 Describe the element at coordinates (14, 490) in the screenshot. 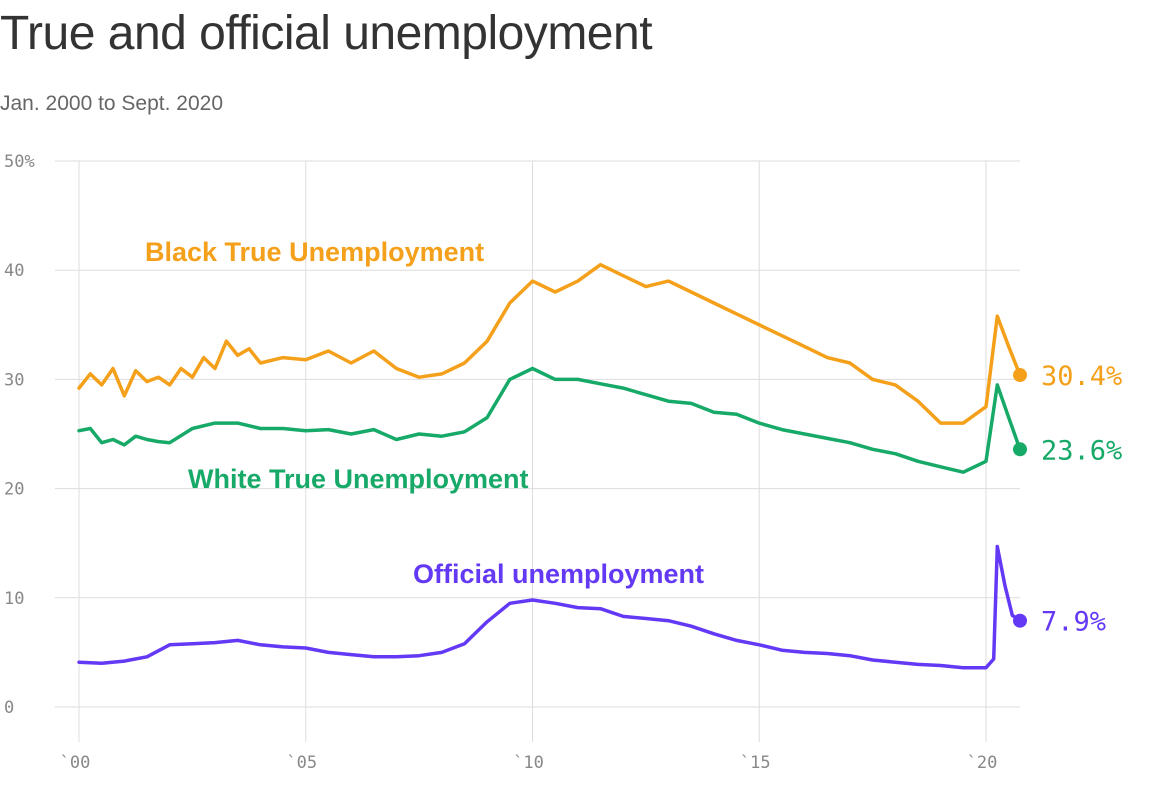

I see `y-tick-label: 20` at that location.